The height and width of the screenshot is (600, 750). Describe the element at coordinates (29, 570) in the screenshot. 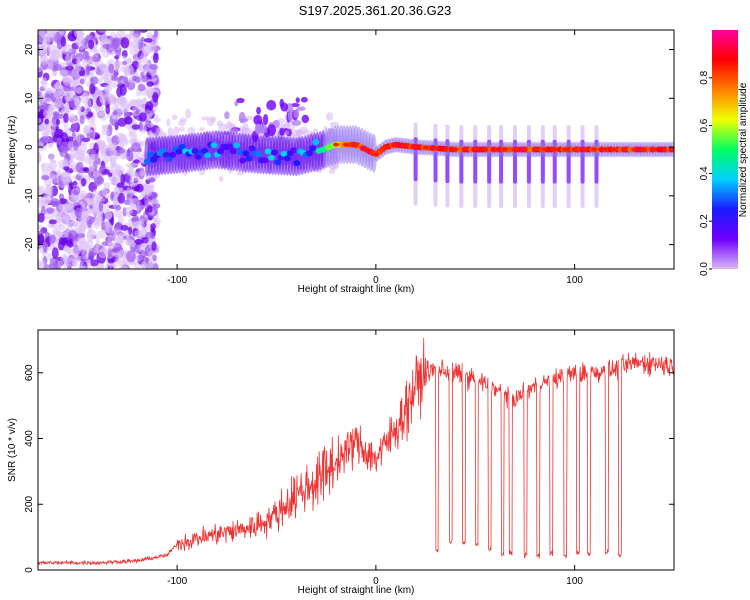

I see `snr-y-tick-label: 0` at that location.